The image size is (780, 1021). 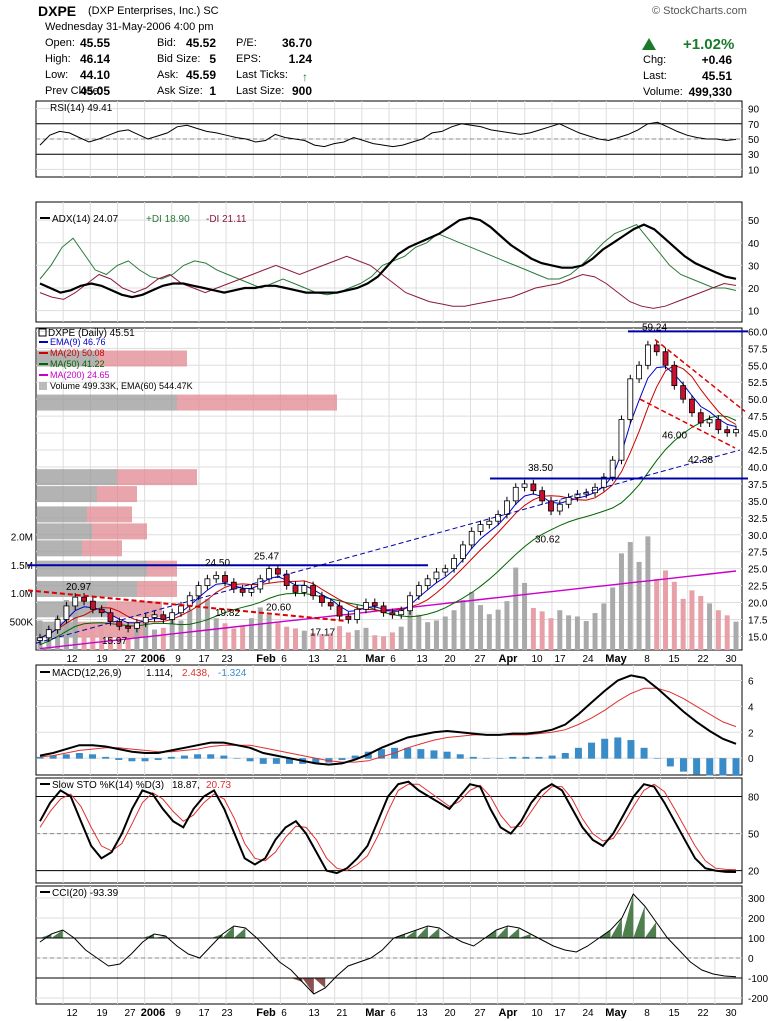 What do you see at coordinates (758, 485) in the screenshot?
I see `price-panel-tick-label: 37.5` at bounding box center [758, 485].